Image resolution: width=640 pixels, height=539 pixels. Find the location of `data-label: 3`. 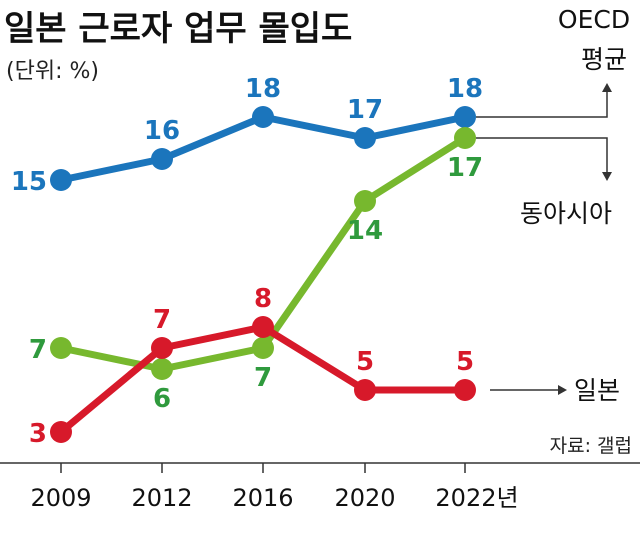

data-label: 3 is located at coordinates (38, 434).